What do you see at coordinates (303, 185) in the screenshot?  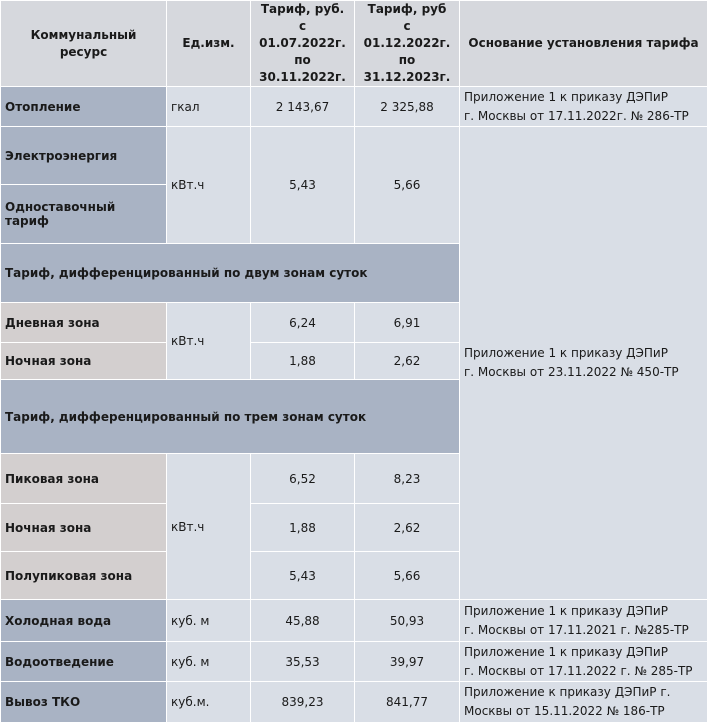 I see `tariff1-electricity: 5,43` at bounding box center [303, 185].